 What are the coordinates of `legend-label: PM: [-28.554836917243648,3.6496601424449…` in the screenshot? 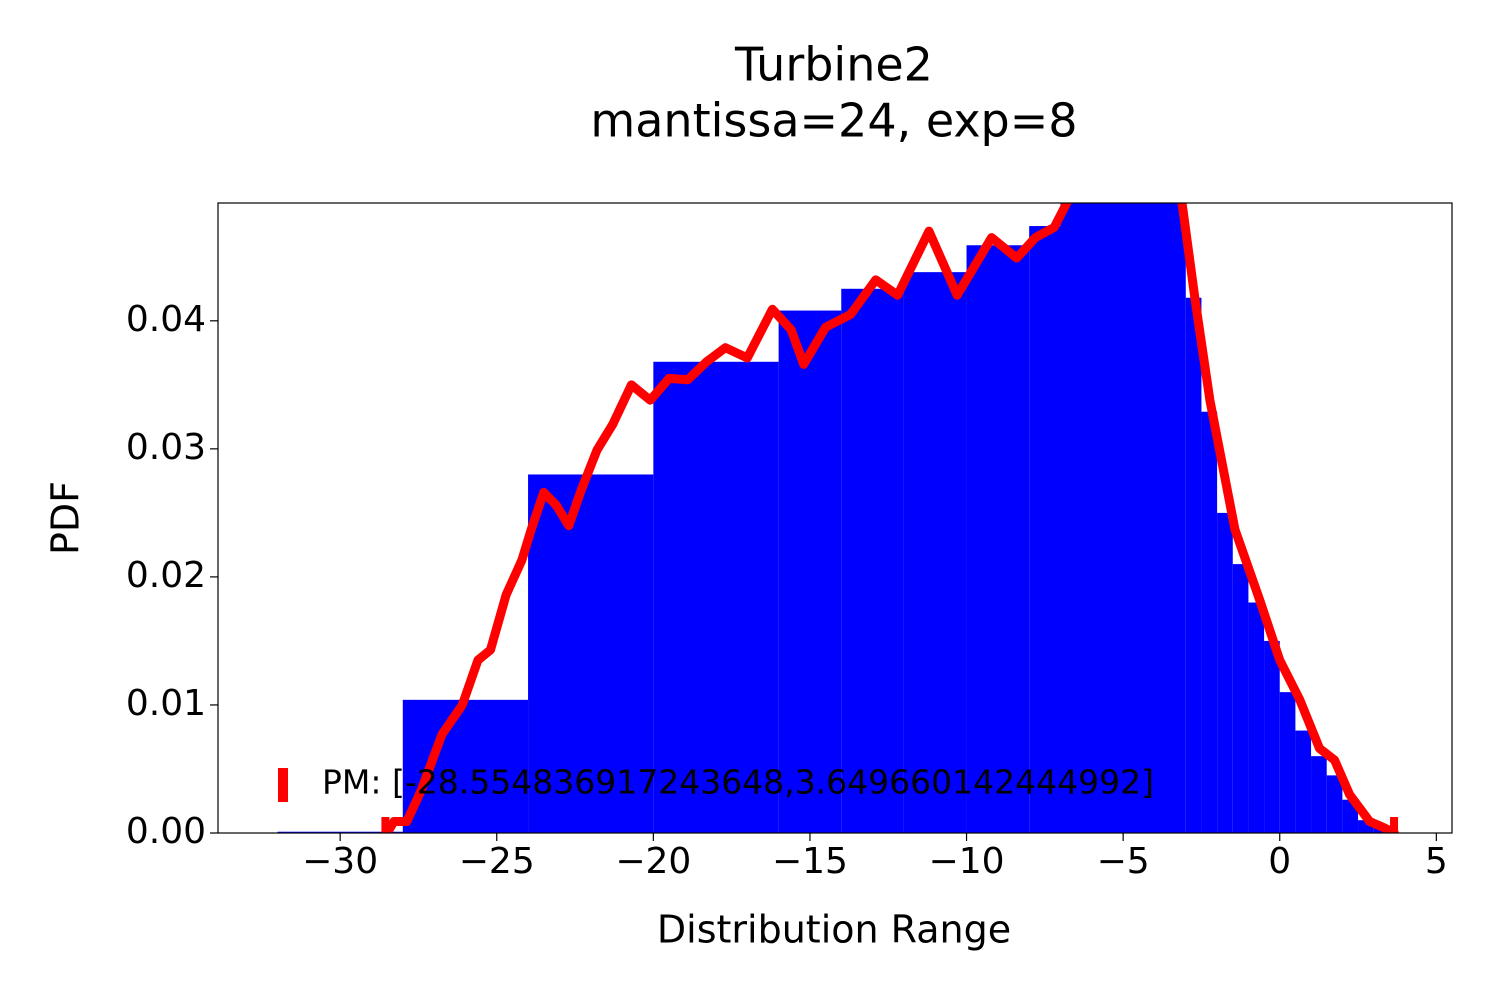 It's located at (738, 782).